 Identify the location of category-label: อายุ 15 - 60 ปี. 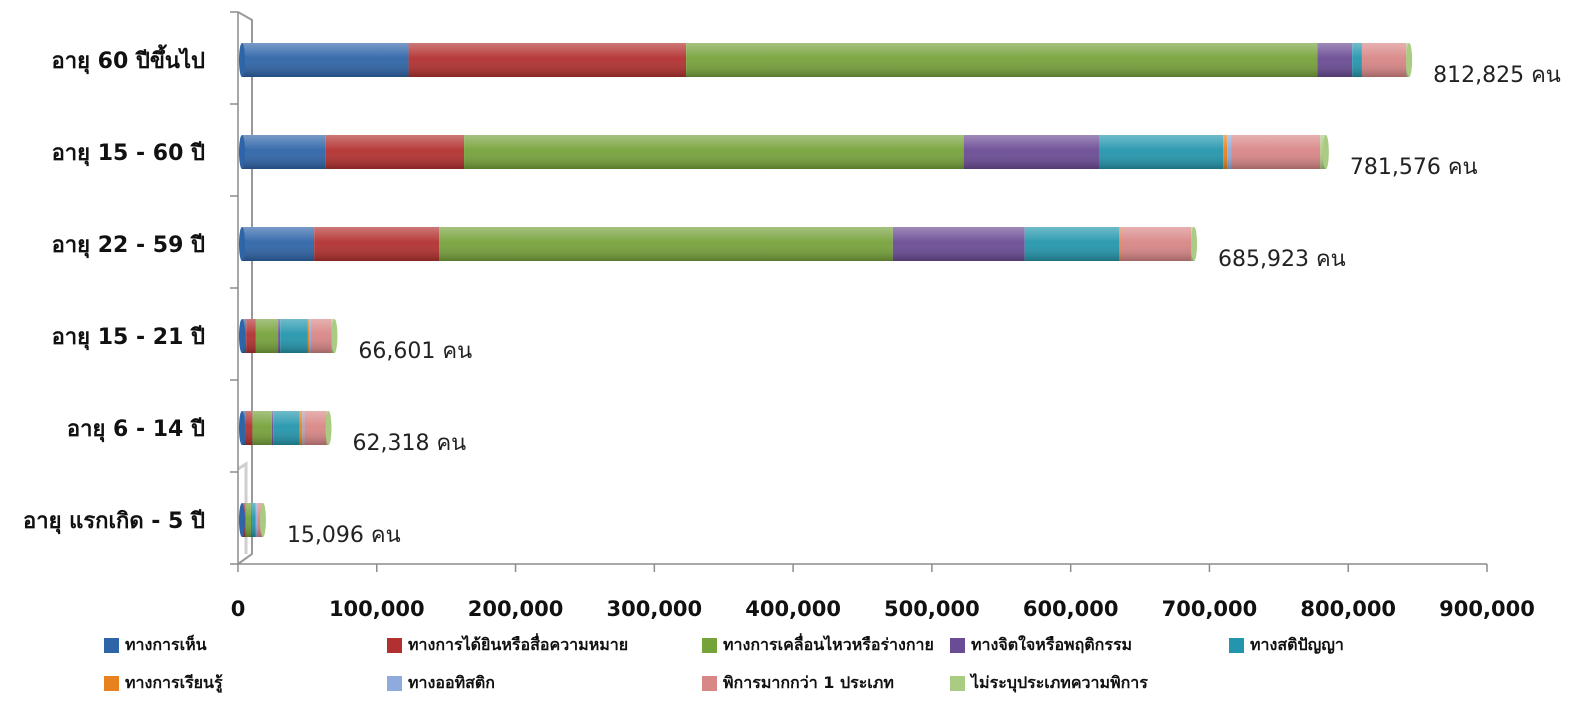
(128, 154).